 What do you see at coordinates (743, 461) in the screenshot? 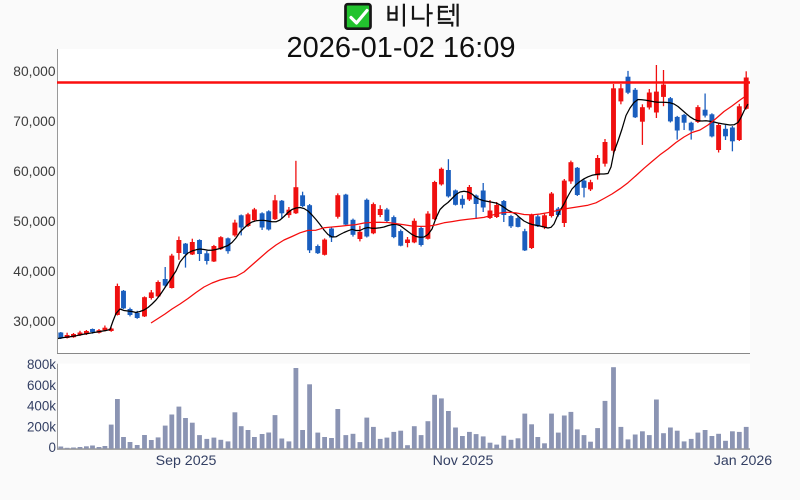
I see `svg-text: Jan 2026` at bounding box center [743, 461].